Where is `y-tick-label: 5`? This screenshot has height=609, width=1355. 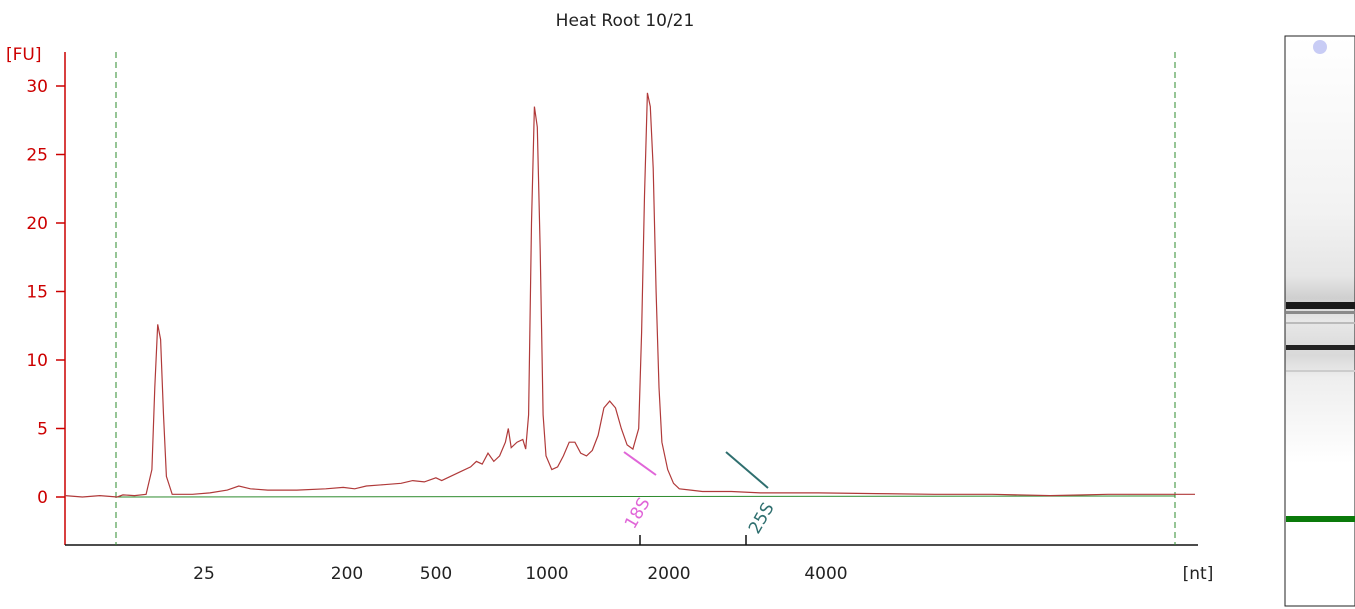
y-tick-label: 5 is located at coordinates (42, 430).